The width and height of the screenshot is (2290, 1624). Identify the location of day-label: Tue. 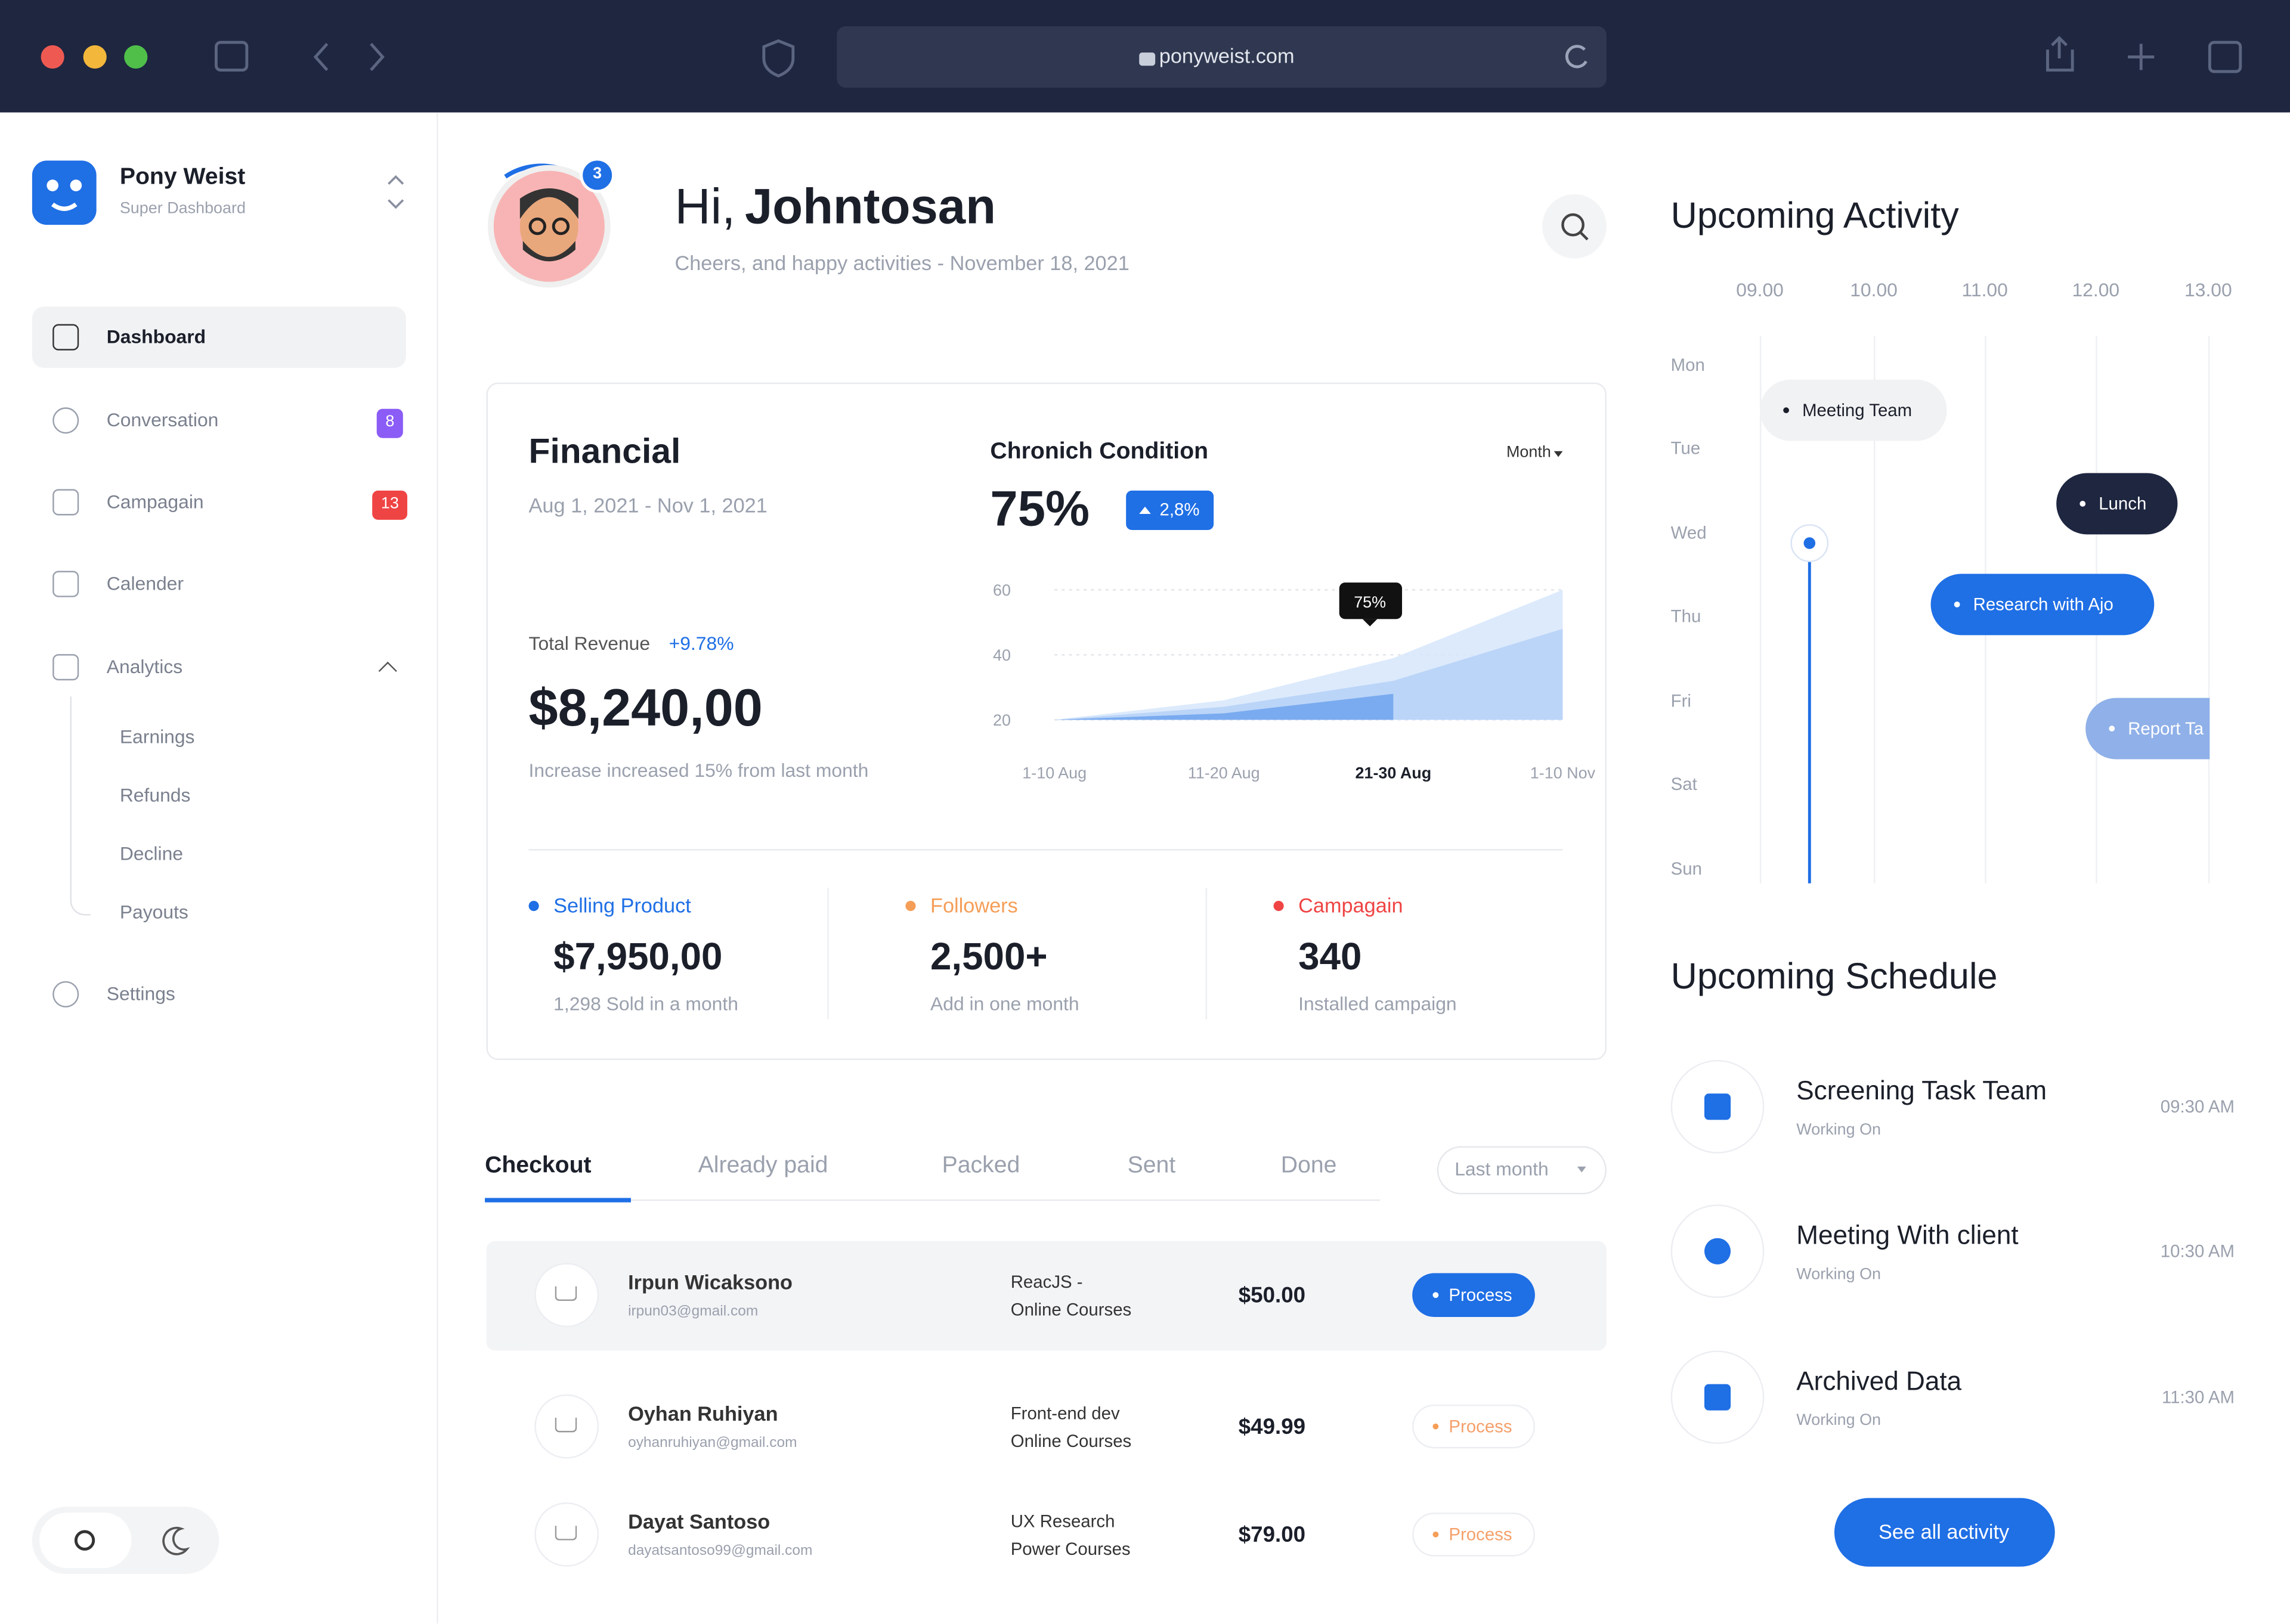
(1685, 448).